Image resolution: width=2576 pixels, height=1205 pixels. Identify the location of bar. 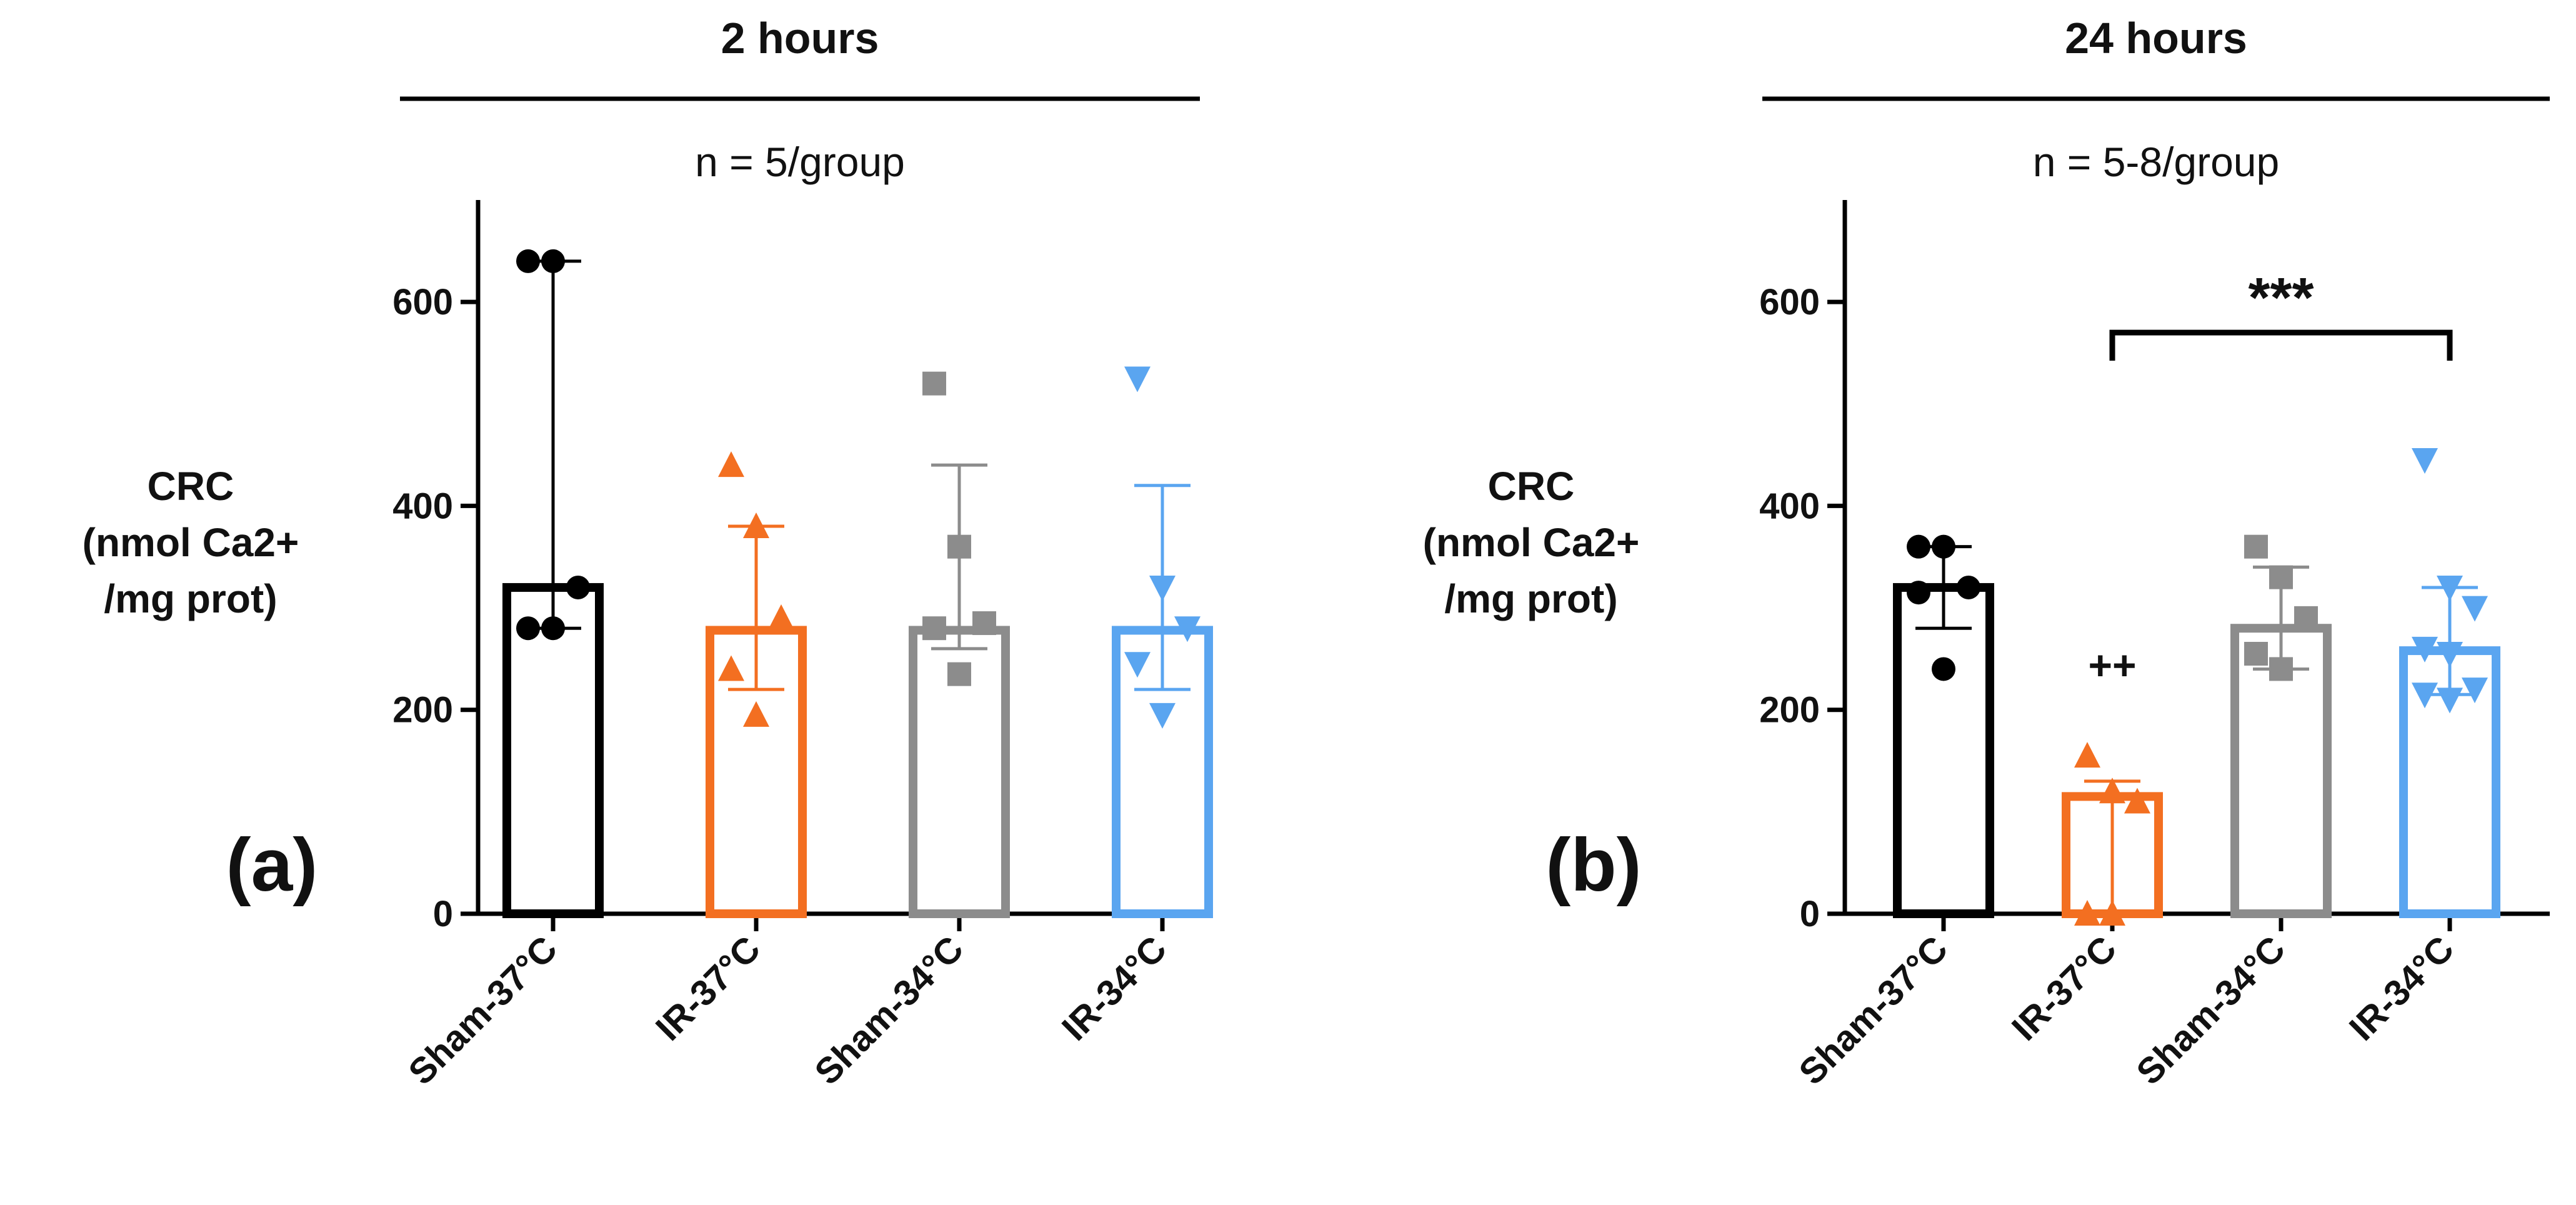
(1943, 750).